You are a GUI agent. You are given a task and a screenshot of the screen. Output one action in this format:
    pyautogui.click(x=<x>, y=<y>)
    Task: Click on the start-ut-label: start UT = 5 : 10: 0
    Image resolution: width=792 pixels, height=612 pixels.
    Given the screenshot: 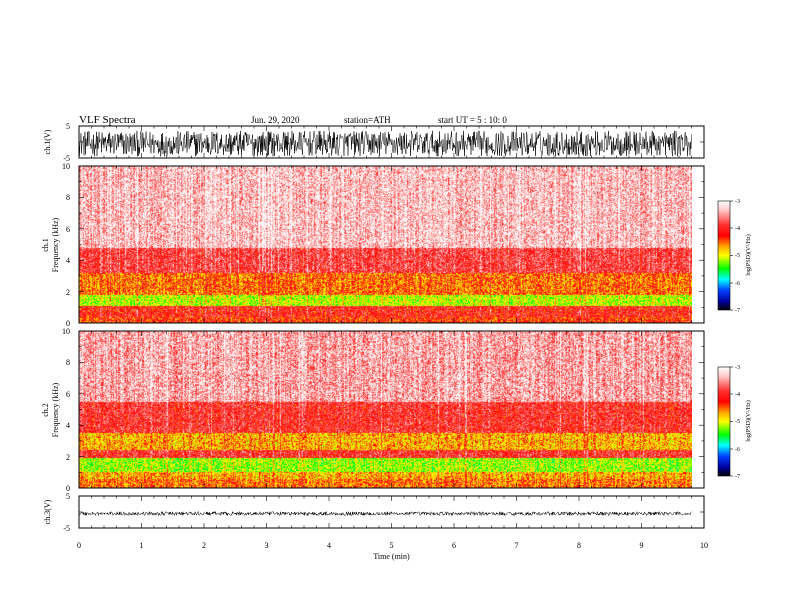 What is the action you would take?
    pyautogui.click(x=472, y=120)
    